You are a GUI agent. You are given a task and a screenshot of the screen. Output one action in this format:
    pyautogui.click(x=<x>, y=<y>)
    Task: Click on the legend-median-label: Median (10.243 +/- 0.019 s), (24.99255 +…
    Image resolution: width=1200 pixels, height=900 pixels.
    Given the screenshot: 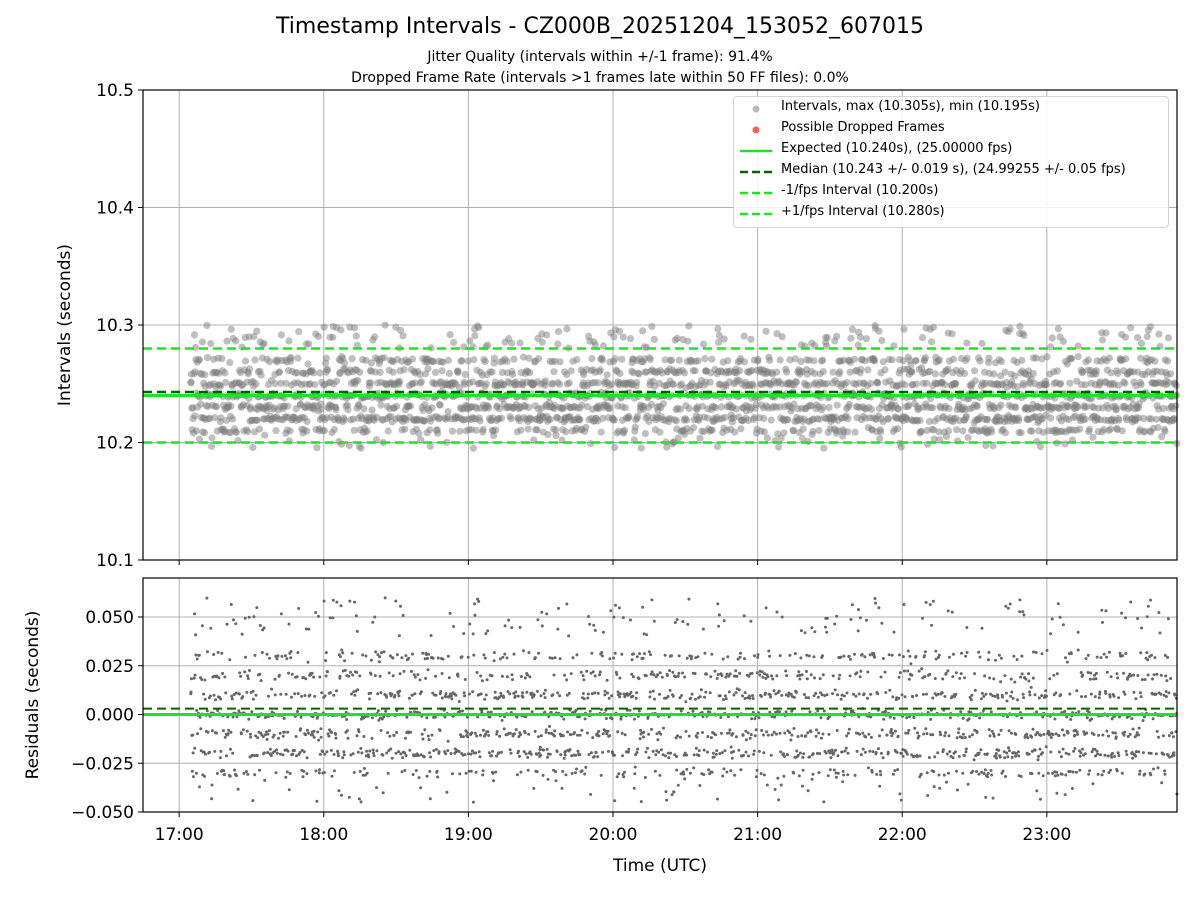 What is the action you would take?
    pyautogui.click(x=953, y=169)
    